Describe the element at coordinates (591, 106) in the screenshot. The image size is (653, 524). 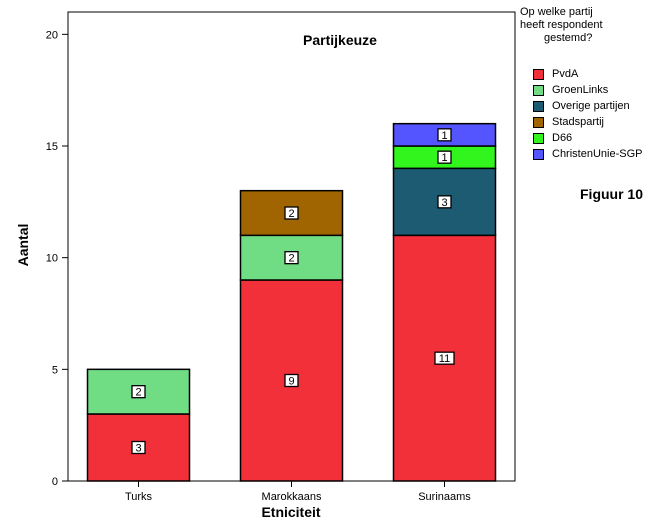
I see `legend-label: Overige partijen` at that location.